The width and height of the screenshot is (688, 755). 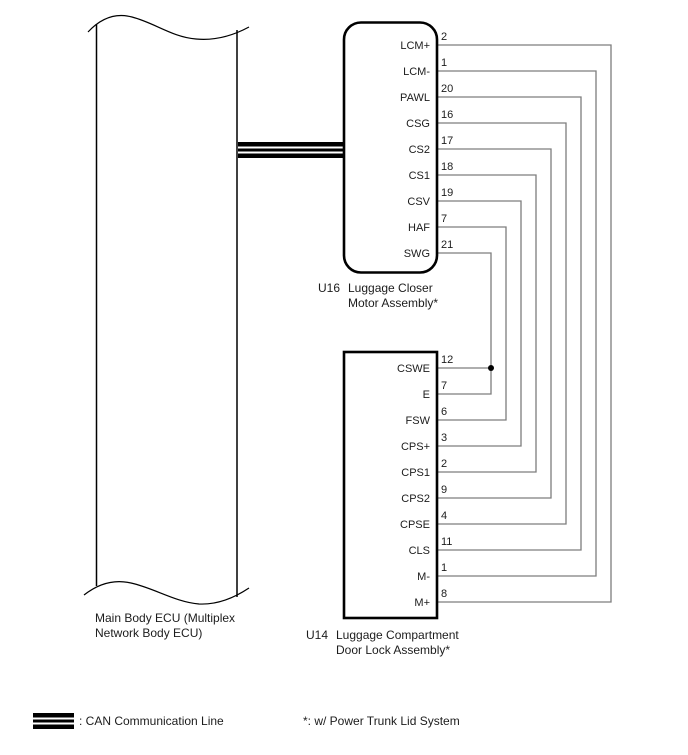 I want to click on wire-haf-to-fsw, so click(x=472, y=323).